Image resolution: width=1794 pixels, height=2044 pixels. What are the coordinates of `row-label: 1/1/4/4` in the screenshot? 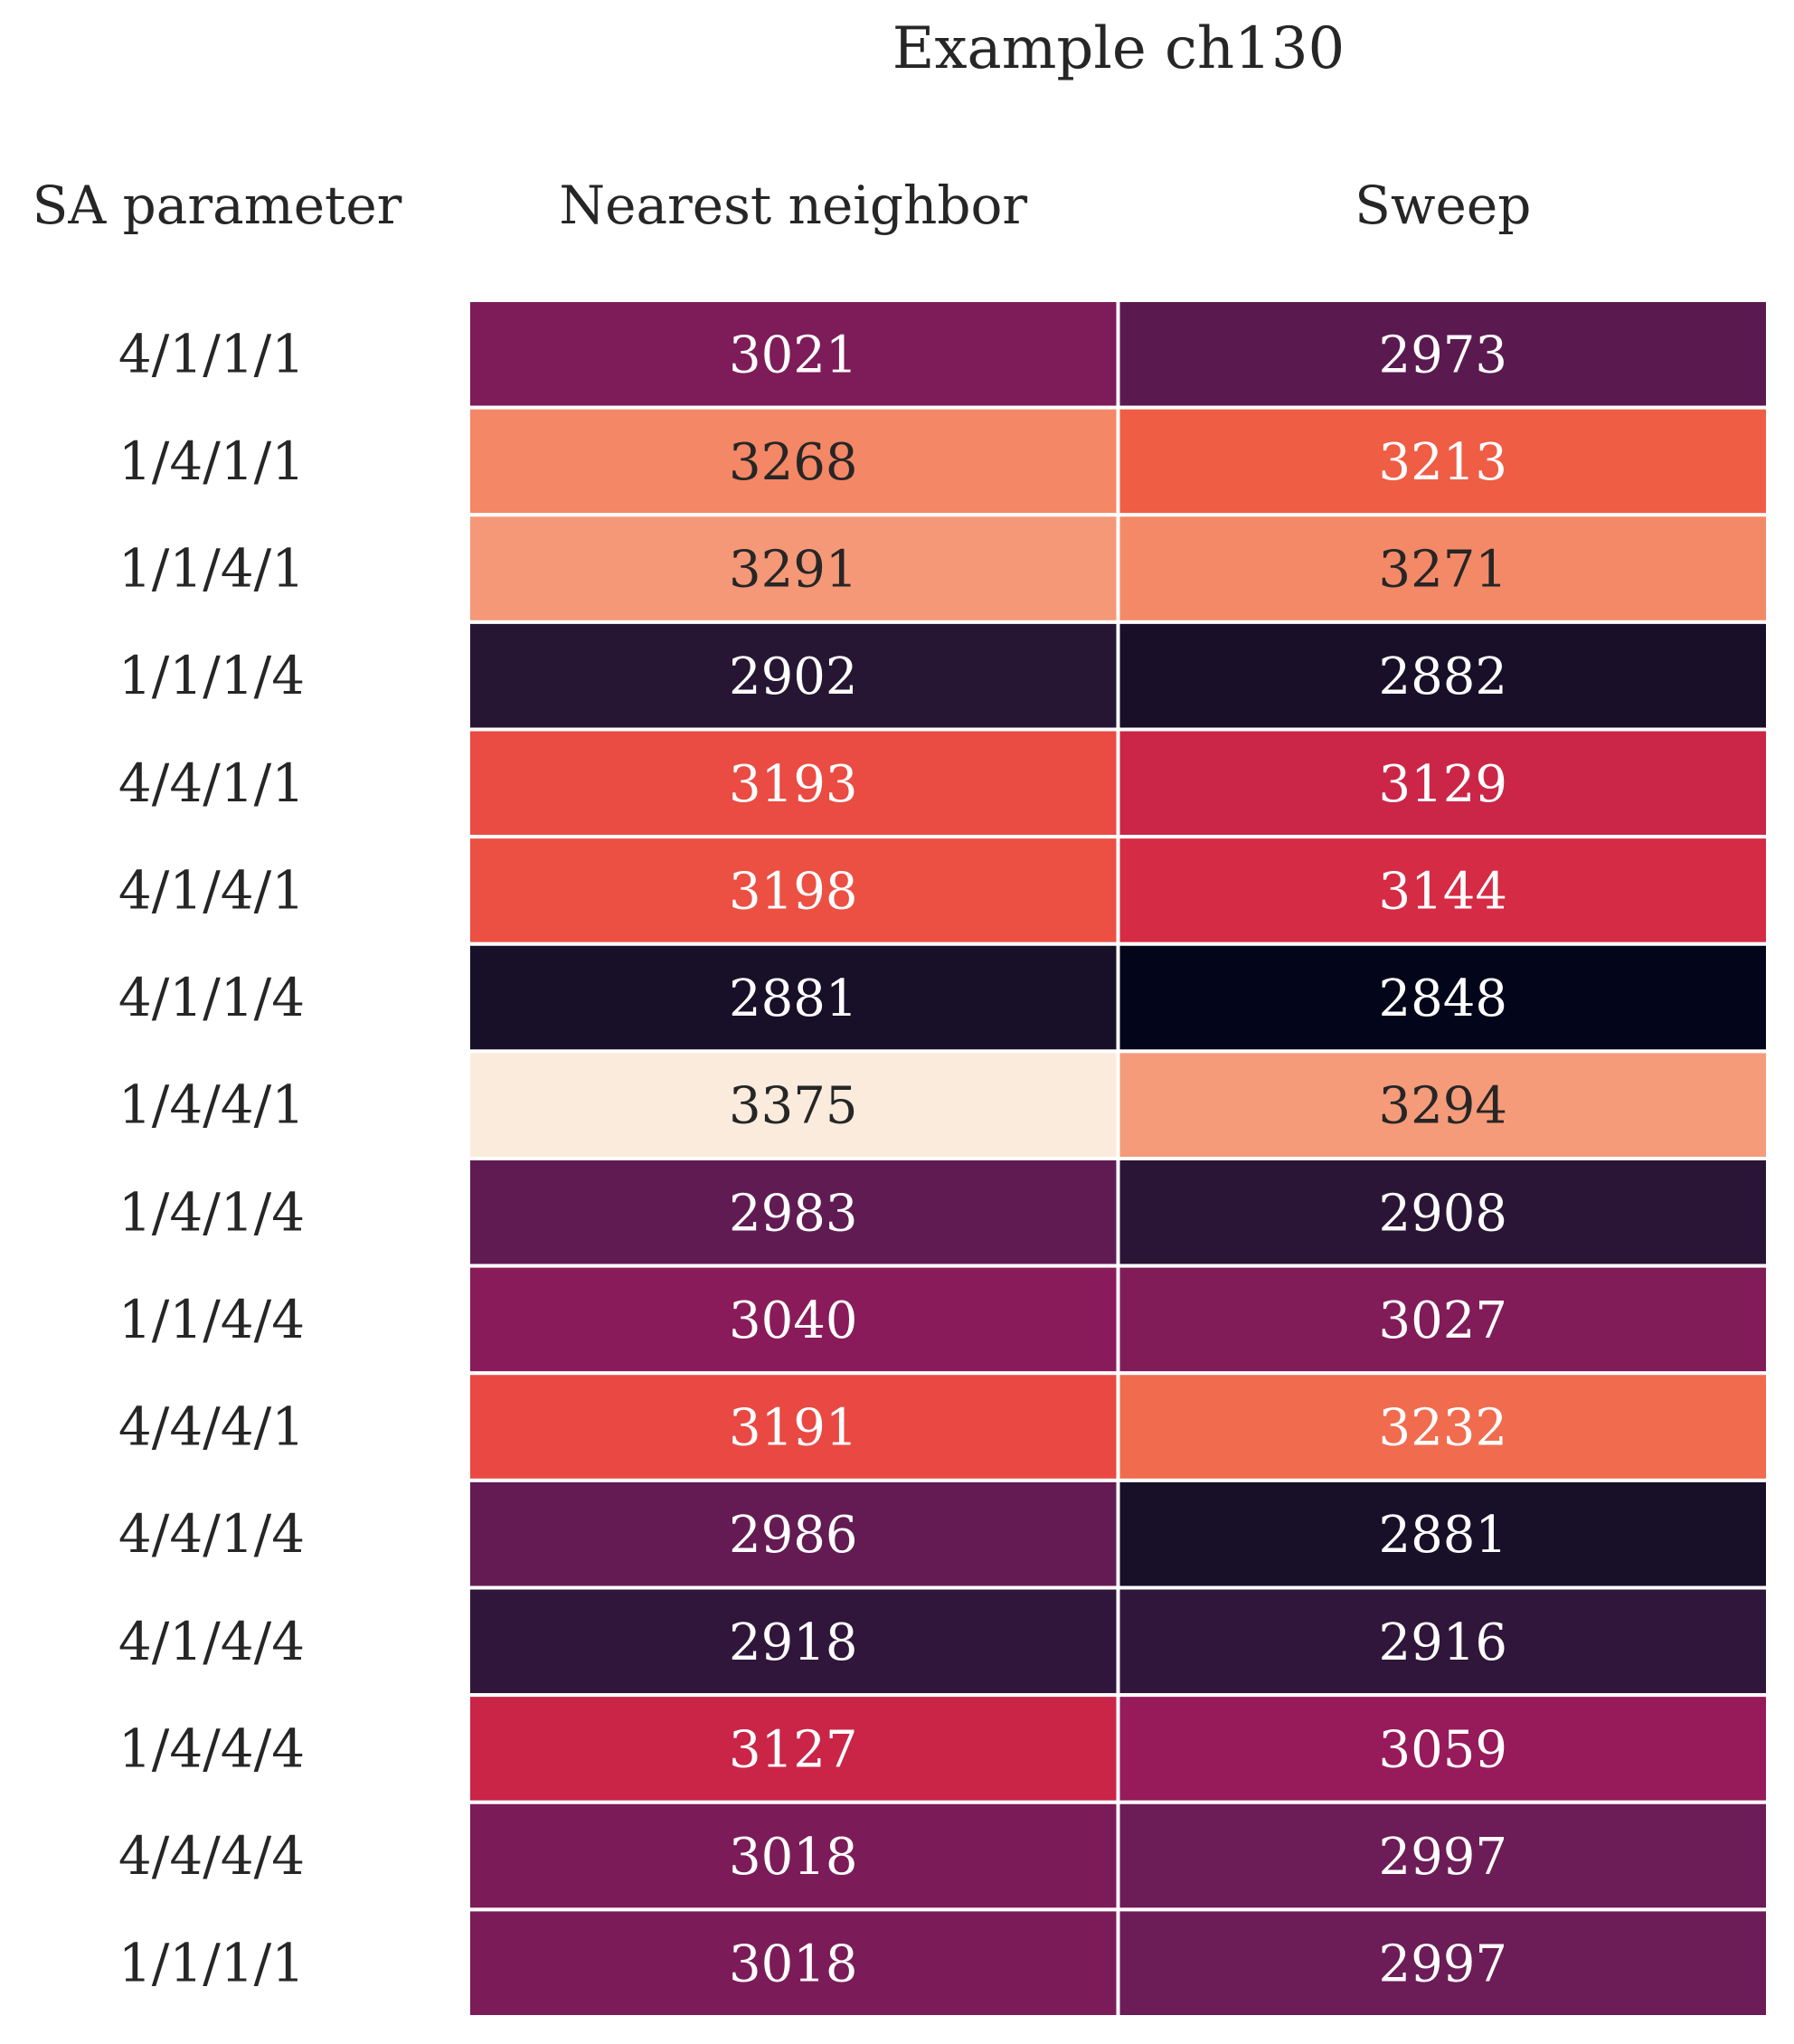 It's located at (211, 1320).